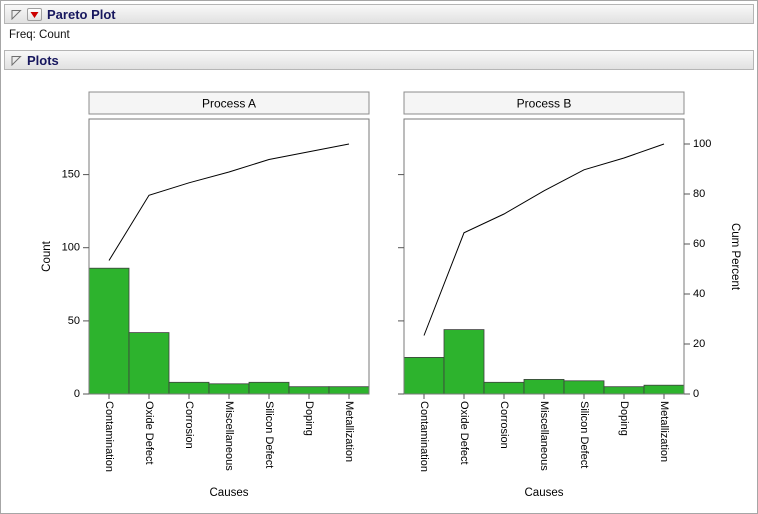 The width and height of the screenshot is (758, 514). Describe the element at coordinates (696, 394) in the screenshot. I see `percent-tick-label: 0` at that location.